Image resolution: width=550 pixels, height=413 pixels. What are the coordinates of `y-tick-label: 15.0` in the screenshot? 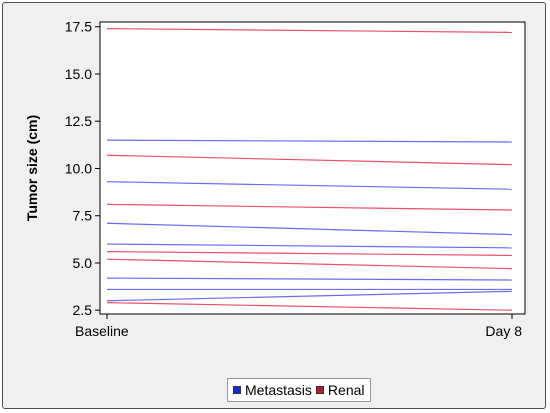 It's located at (78, 74).